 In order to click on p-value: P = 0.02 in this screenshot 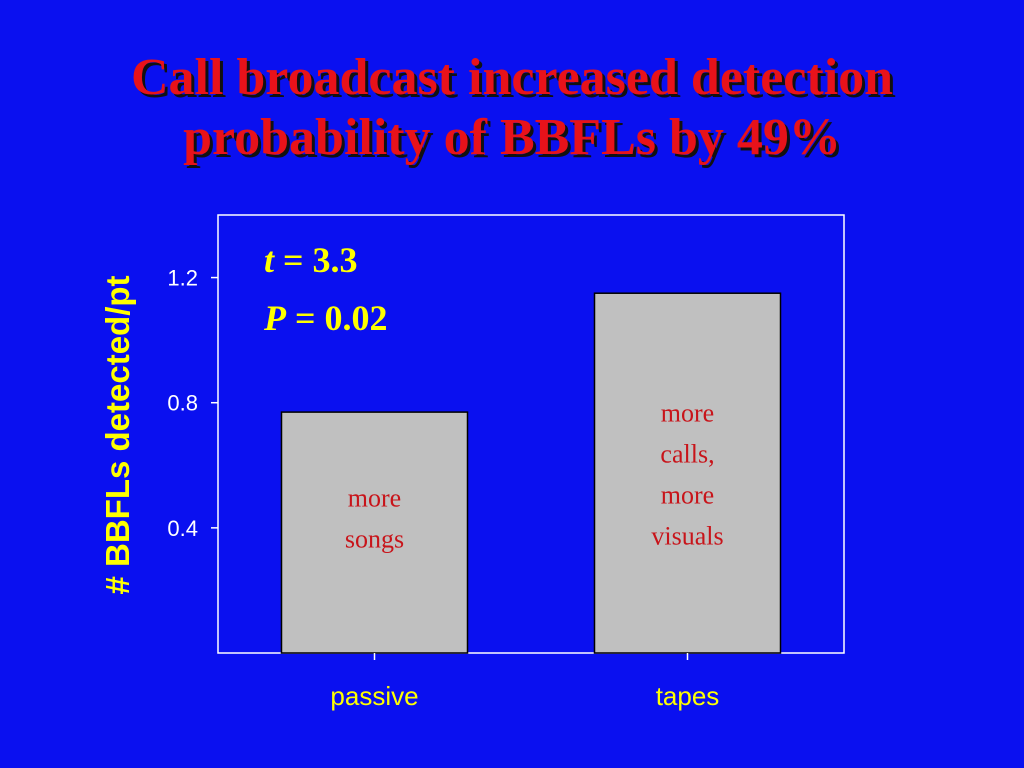, I will do `click(325, 318)`.